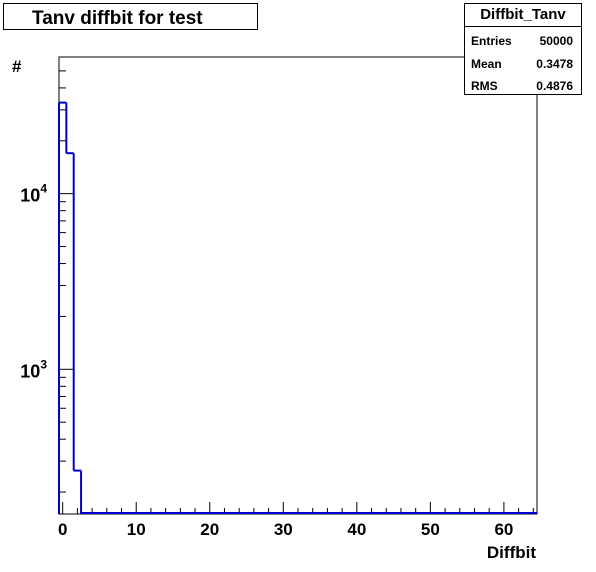 This screenshot has width=596, height=572. I want to click on x-tick-label: 30, so click(283, 529).